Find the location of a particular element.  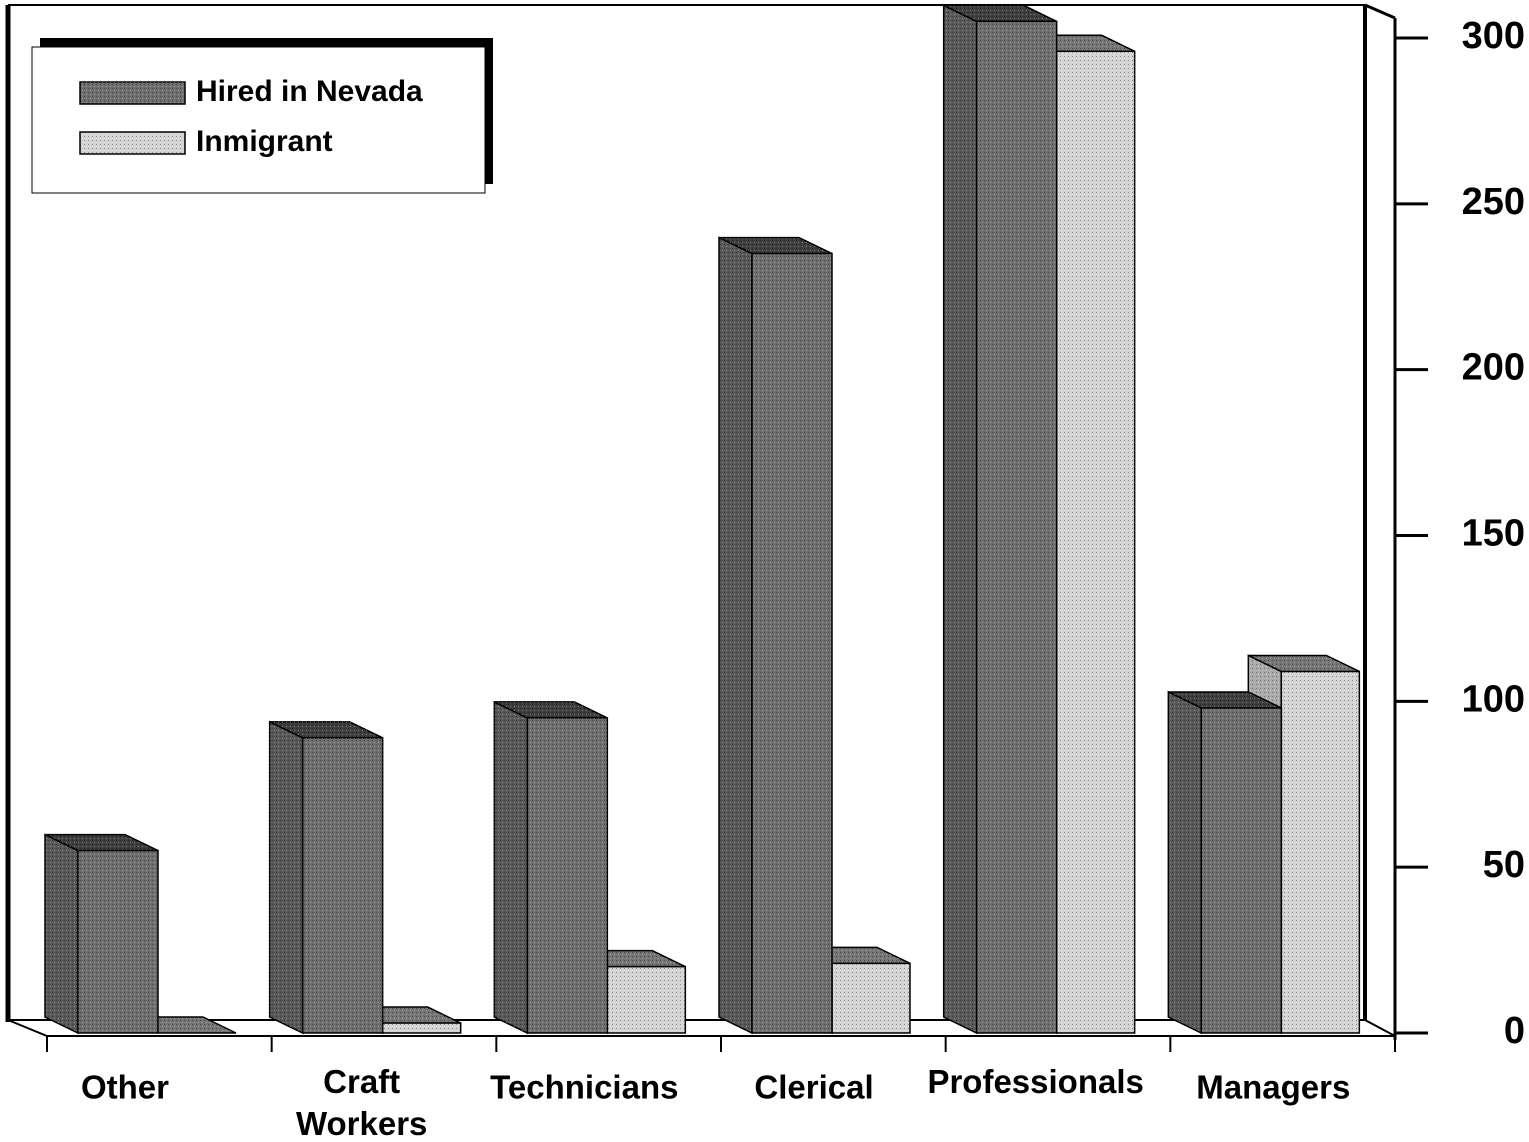

legend-label: Hired in Nevada is located at coordinates (309, 91).